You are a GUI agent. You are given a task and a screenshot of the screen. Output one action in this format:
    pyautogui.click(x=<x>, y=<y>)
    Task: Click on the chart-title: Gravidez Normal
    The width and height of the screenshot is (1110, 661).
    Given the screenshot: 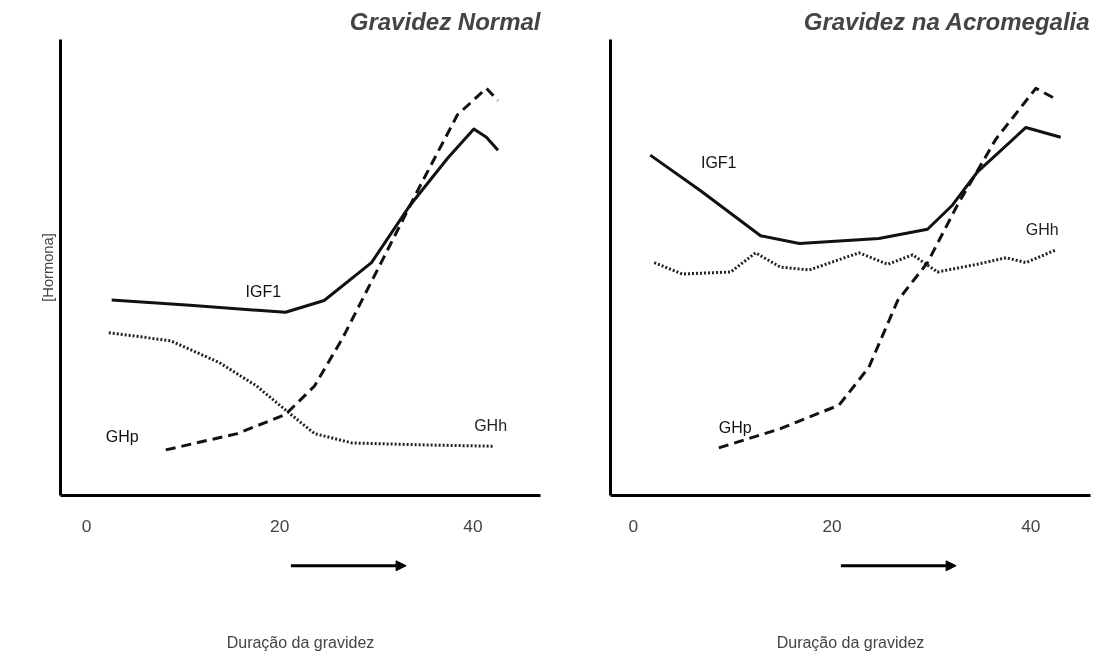 What is the action you would take?
    pyautogui.click(x=445, y=21)
    